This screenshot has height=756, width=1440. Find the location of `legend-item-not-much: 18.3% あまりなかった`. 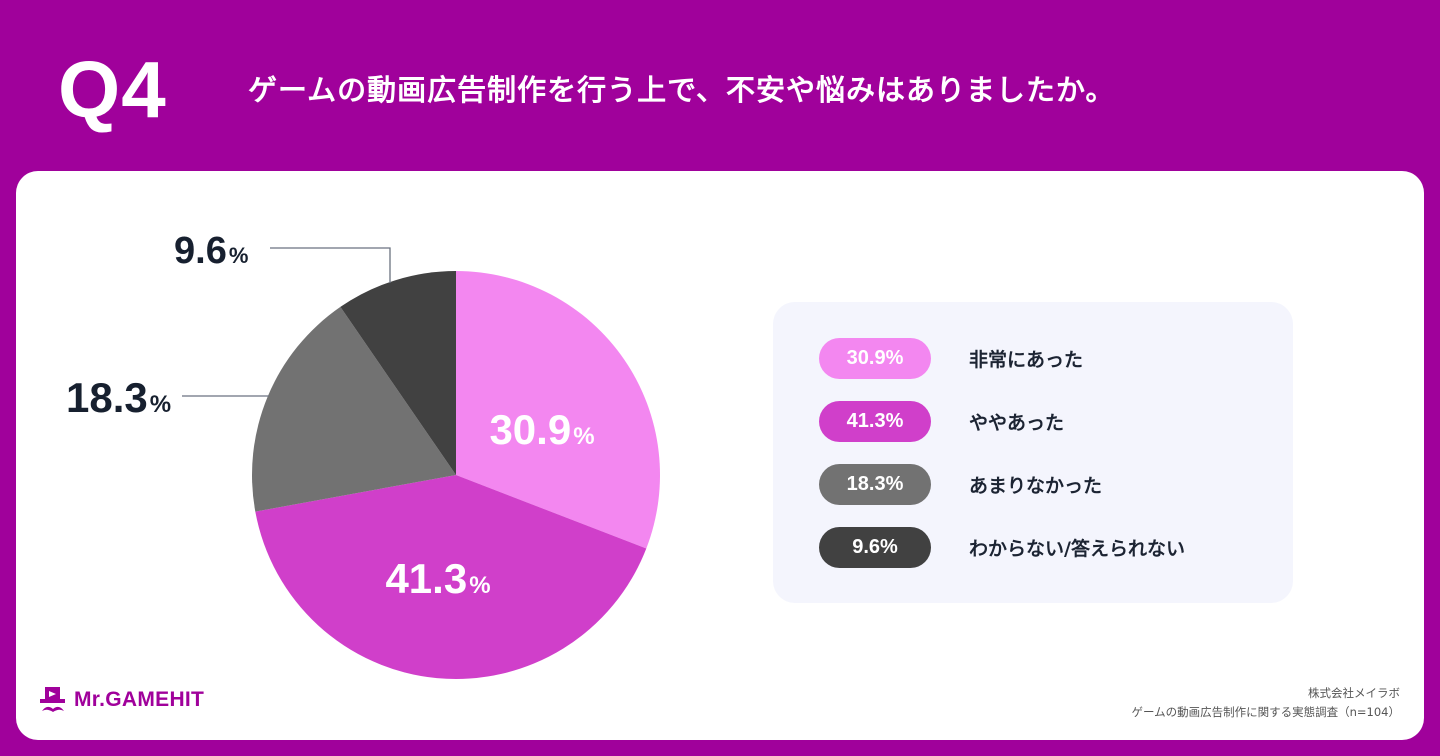

legend-item-not-much: 18.3% あまりなかった is located at coordinates (960, 484).